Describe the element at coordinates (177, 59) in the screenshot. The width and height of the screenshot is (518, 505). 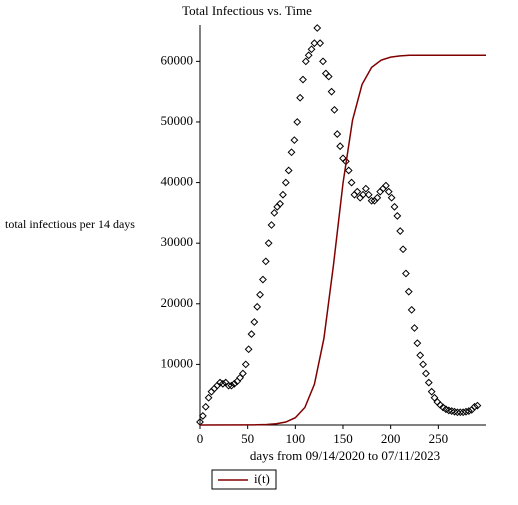
I see `y-tick-label: 60000` at that location.